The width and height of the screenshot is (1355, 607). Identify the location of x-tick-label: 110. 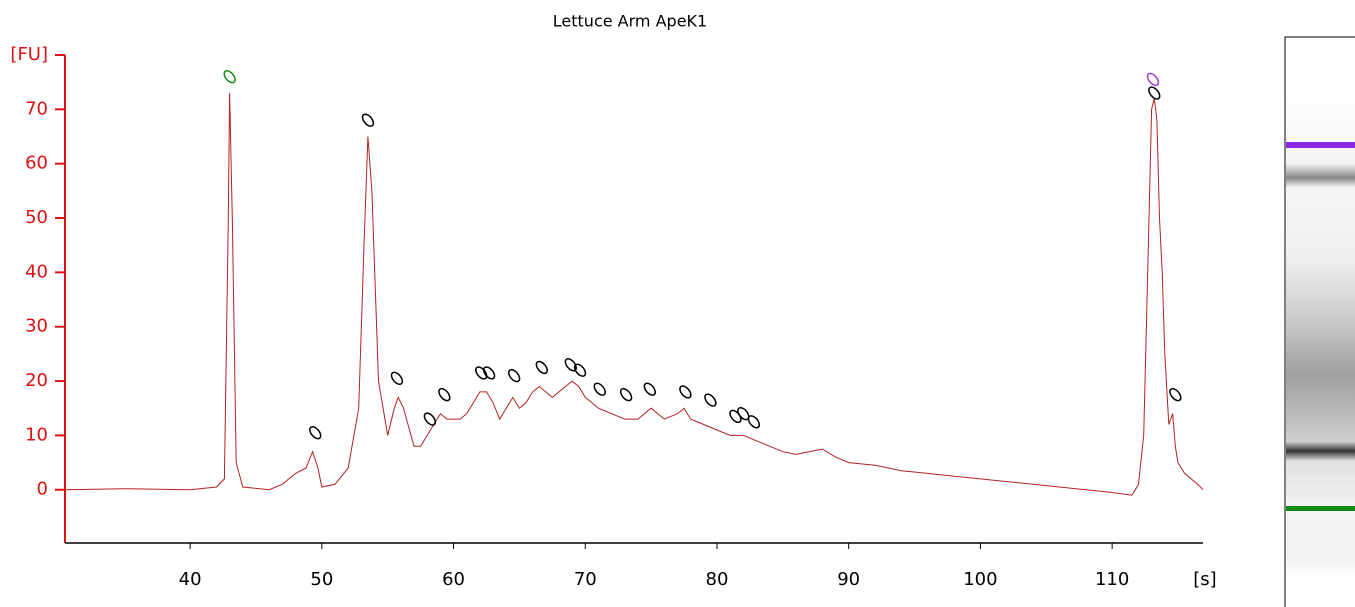
(1112, 579).